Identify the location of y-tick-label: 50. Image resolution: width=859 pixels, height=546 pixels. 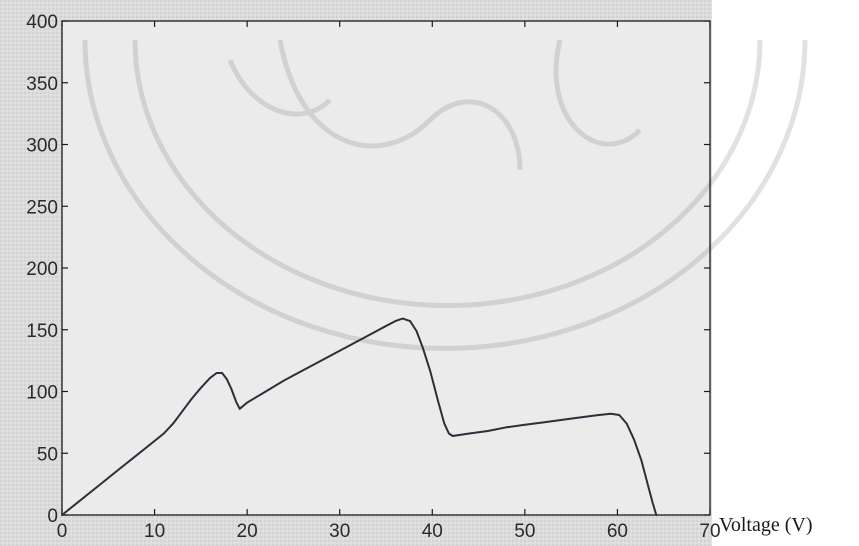
(47, 454).